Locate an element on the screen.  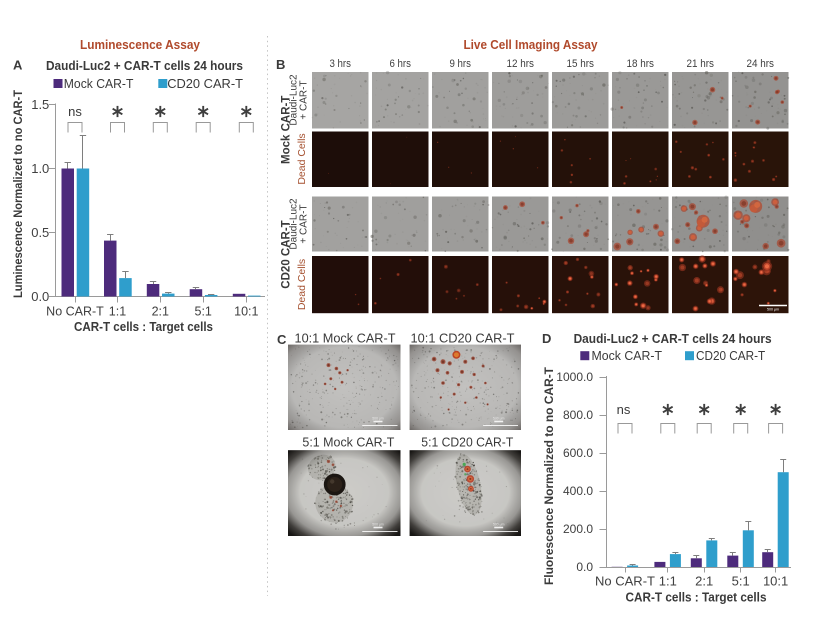
svg-text: 10:1 CD20 CAR-T is located at coordinates (463, 339).